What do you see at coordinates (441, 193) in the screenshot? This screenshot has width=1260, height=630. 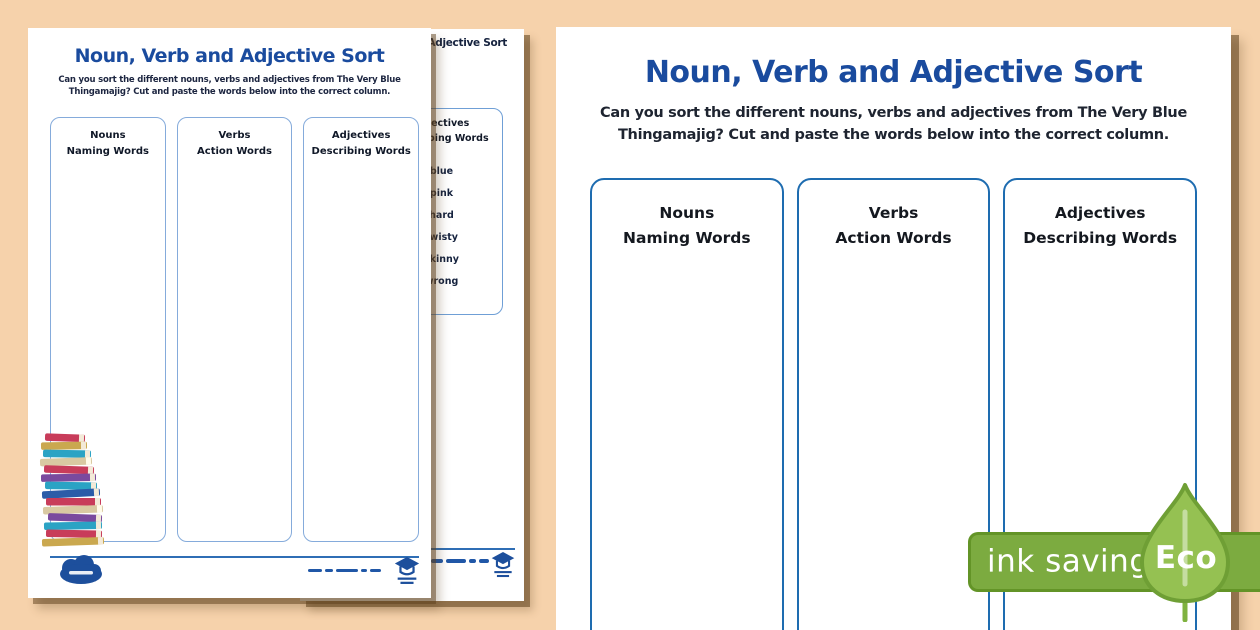 I see `answer-word: pink` at bounding box center [441, 193].